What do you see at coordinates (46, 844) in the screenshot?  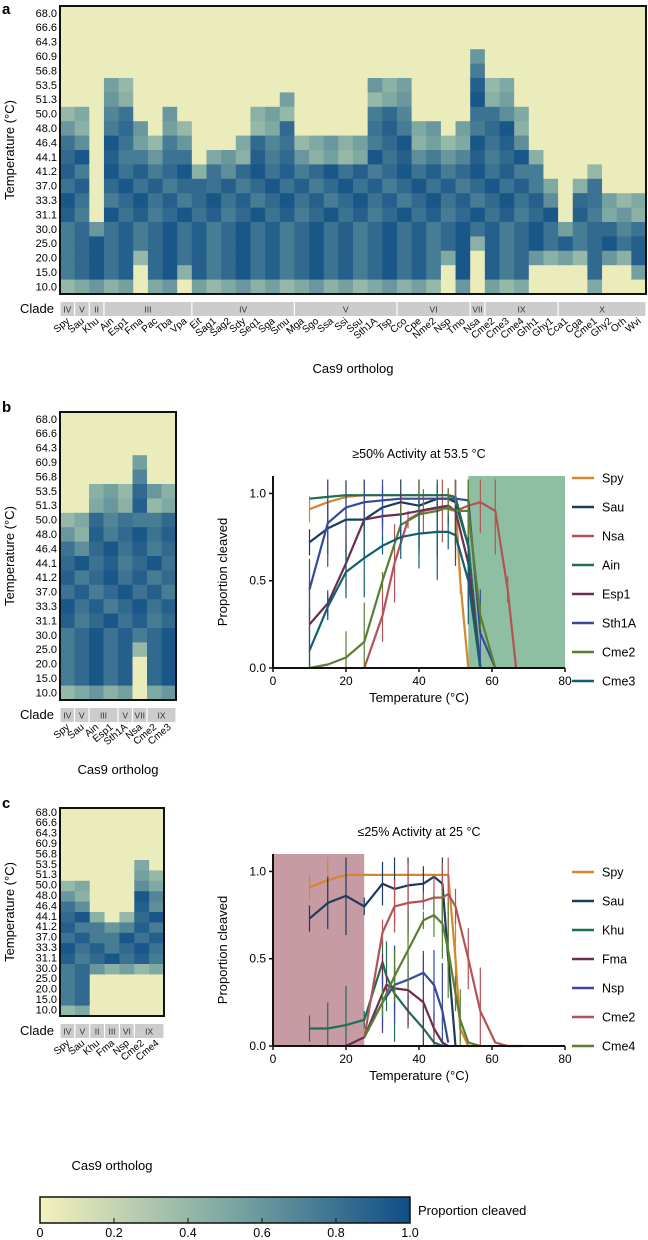 I see `y-tick-label: 60.9` at bounding box center [46, 844].